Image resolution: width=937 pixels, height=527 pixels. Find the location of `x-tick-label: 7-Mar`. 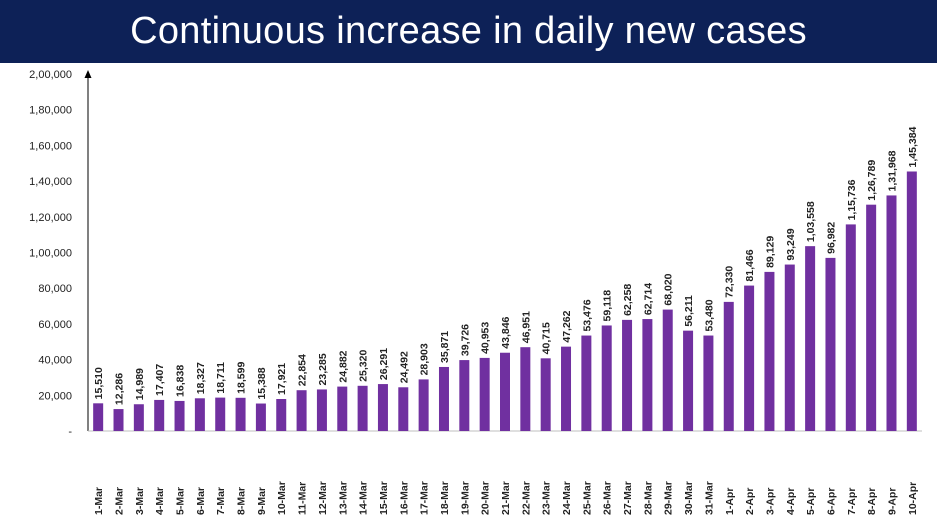

x-tick-label: 7-Mar is located at coordinates (221, 501).